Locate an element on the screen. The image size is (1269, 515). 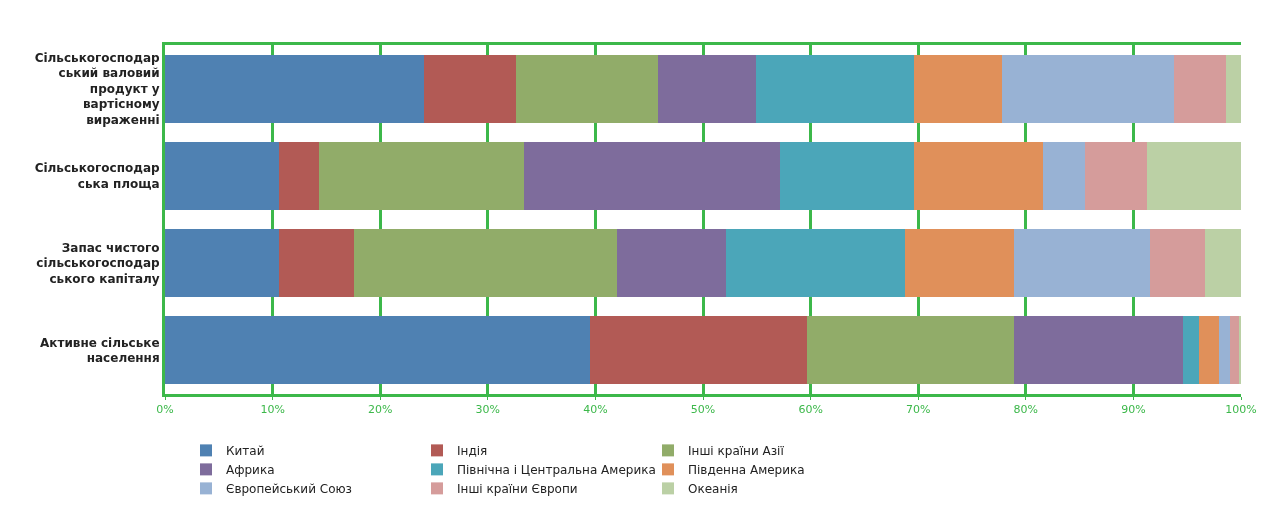
legend-label: Європейський Союз is located at coordinates (289, 489).